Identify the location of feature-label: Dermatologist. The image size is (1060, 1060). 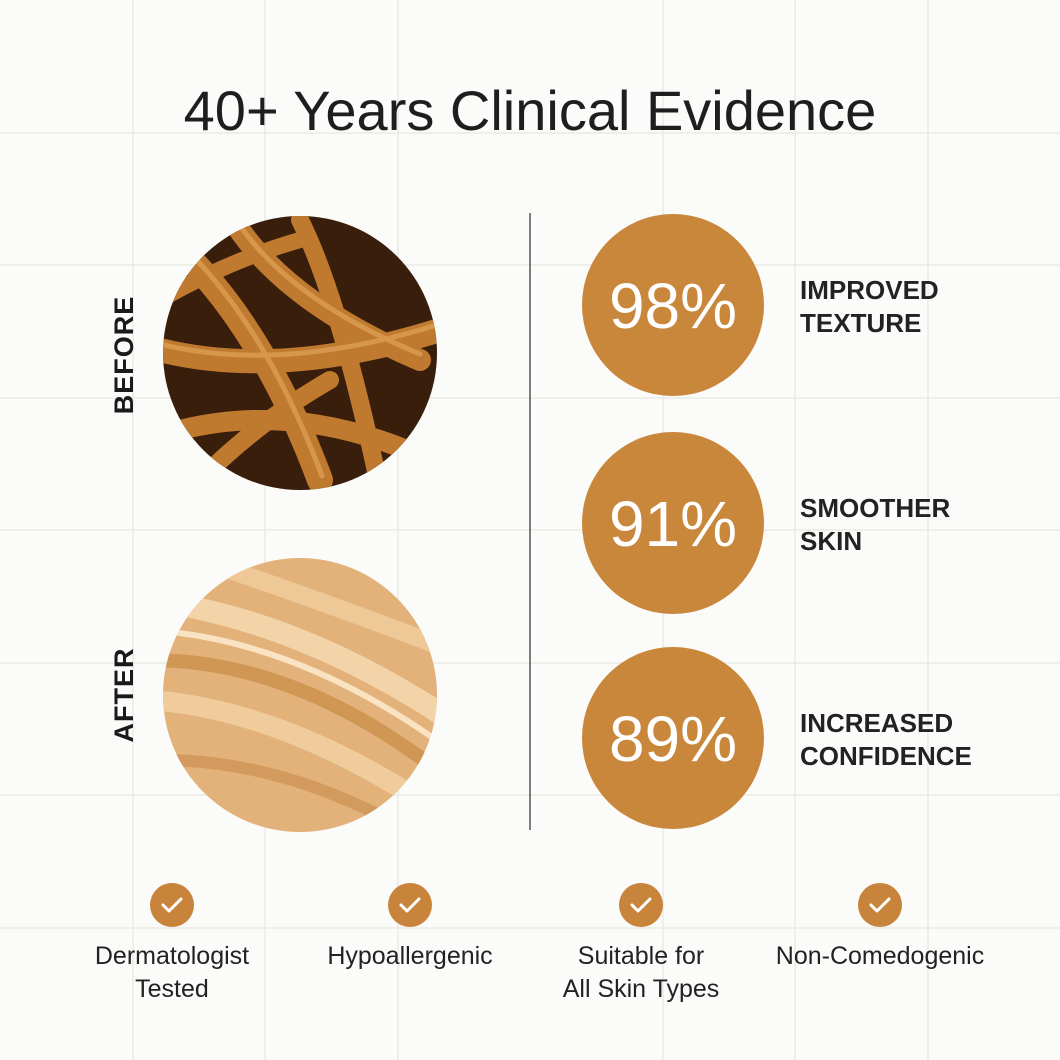
(172, 956).